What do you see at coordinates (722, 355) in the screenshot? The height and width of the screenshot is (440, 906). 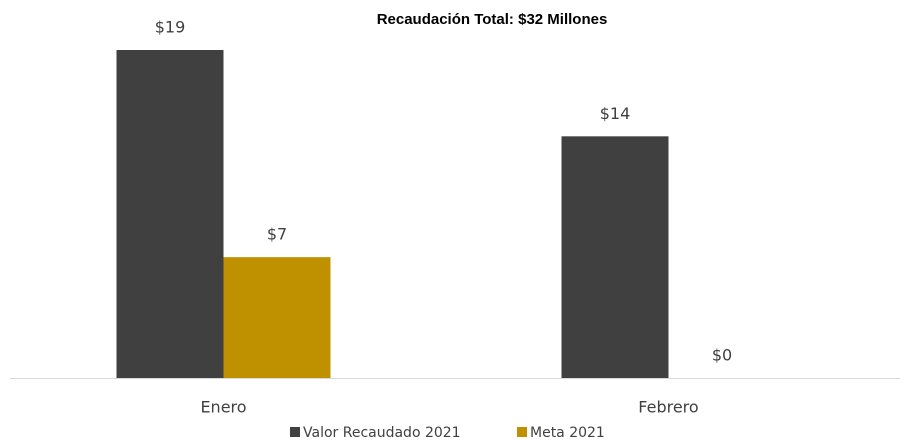 I see `data-label: $0` at bounding box center [722, 355].